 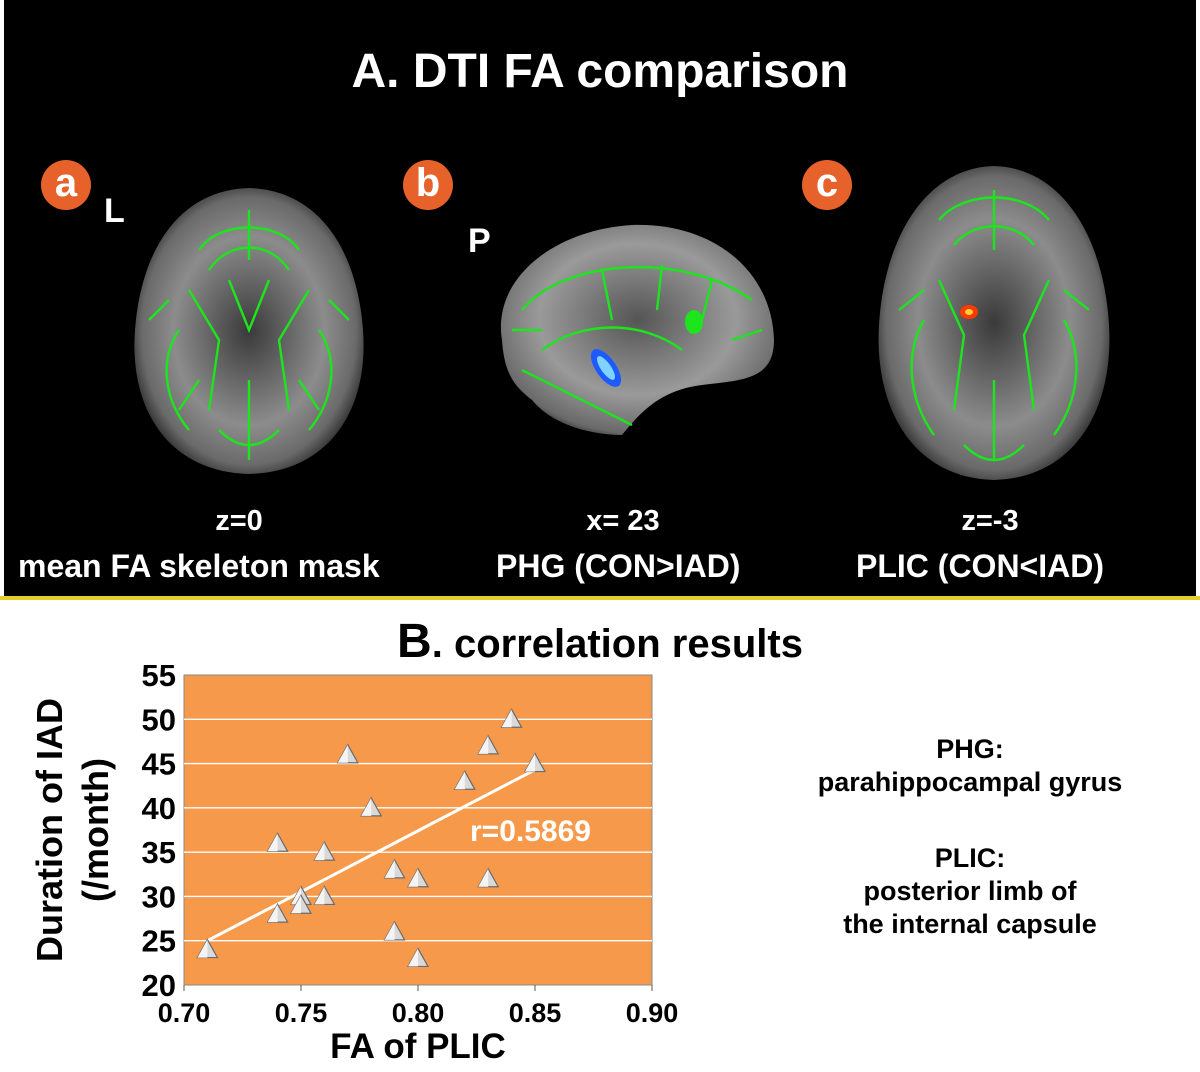 I want to click on coordinate-label-b: x= 23, so click(x=623, y=521).